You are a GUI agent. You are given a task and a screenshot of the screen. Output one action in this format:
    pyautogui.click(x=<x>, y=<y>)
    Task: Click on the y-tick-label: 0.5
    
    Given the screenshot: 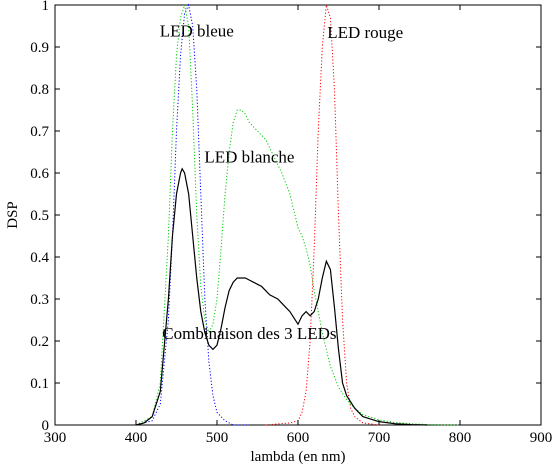 What is the action you would take?
    pyautogui.click(x=39, y=216)
    